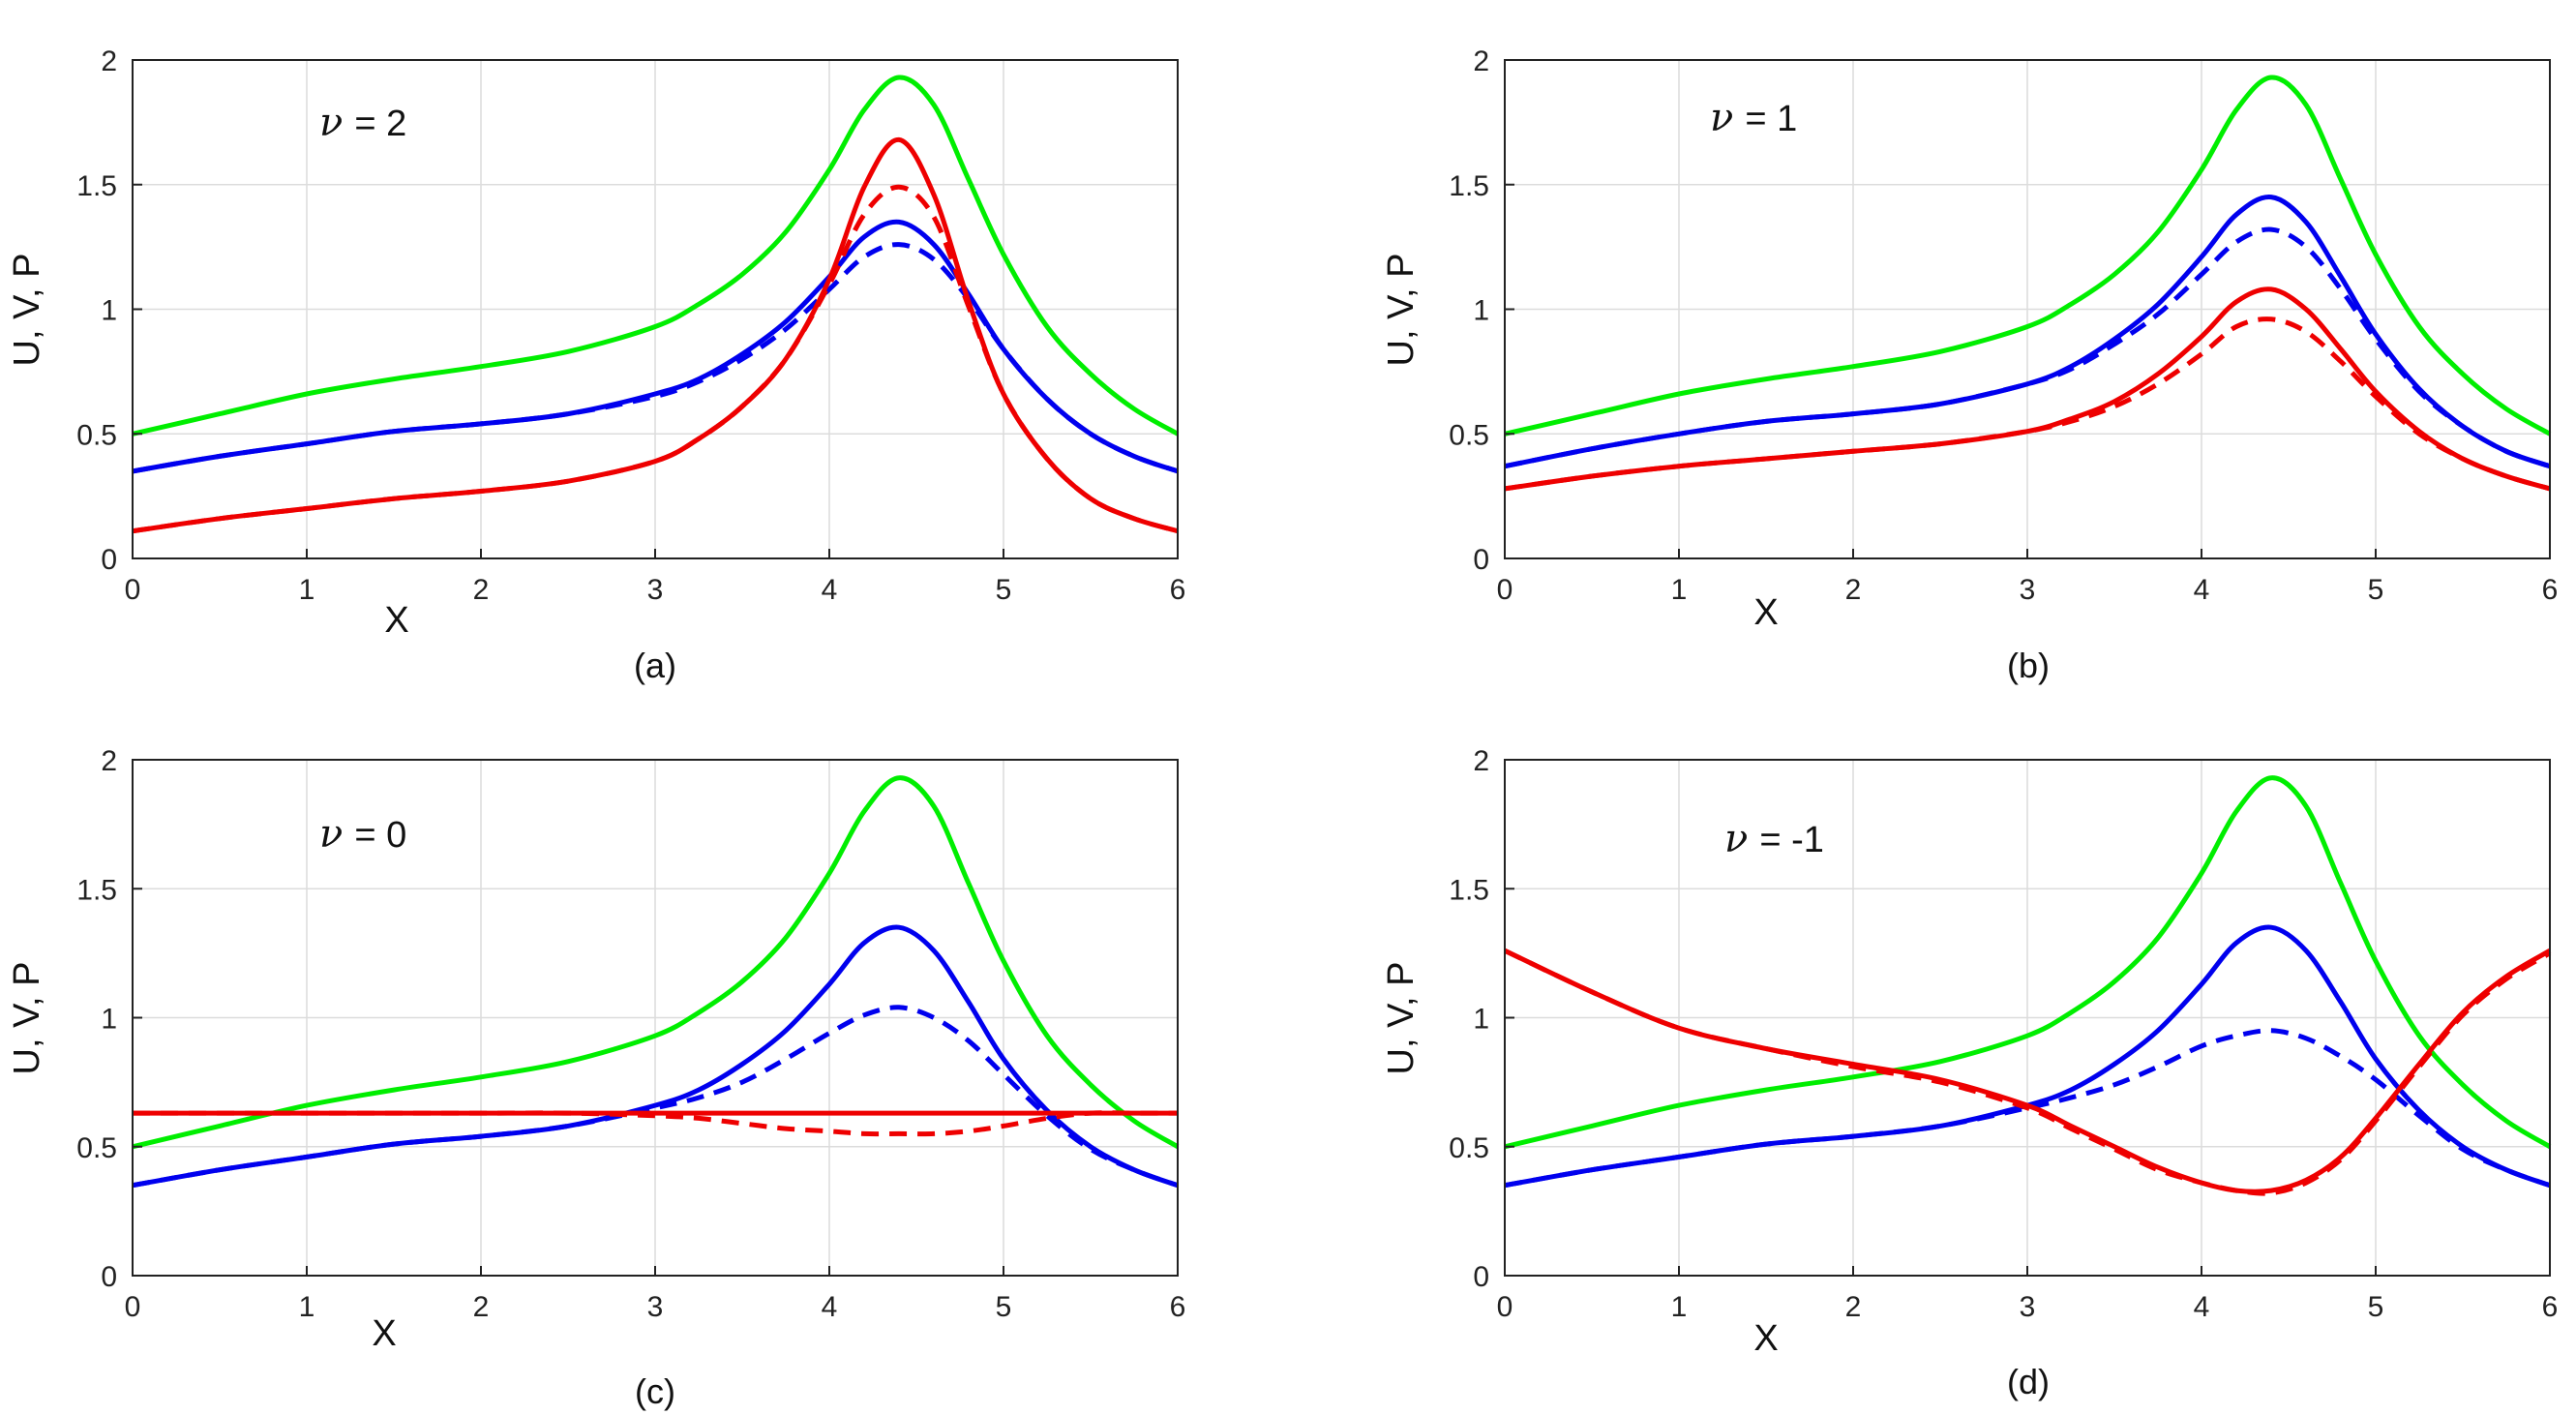 This screenshot has width=2576, height=1415. Describe the element at coordinates (655, 665) in the screenshot. I see `panel-caption: (a)` at that location.